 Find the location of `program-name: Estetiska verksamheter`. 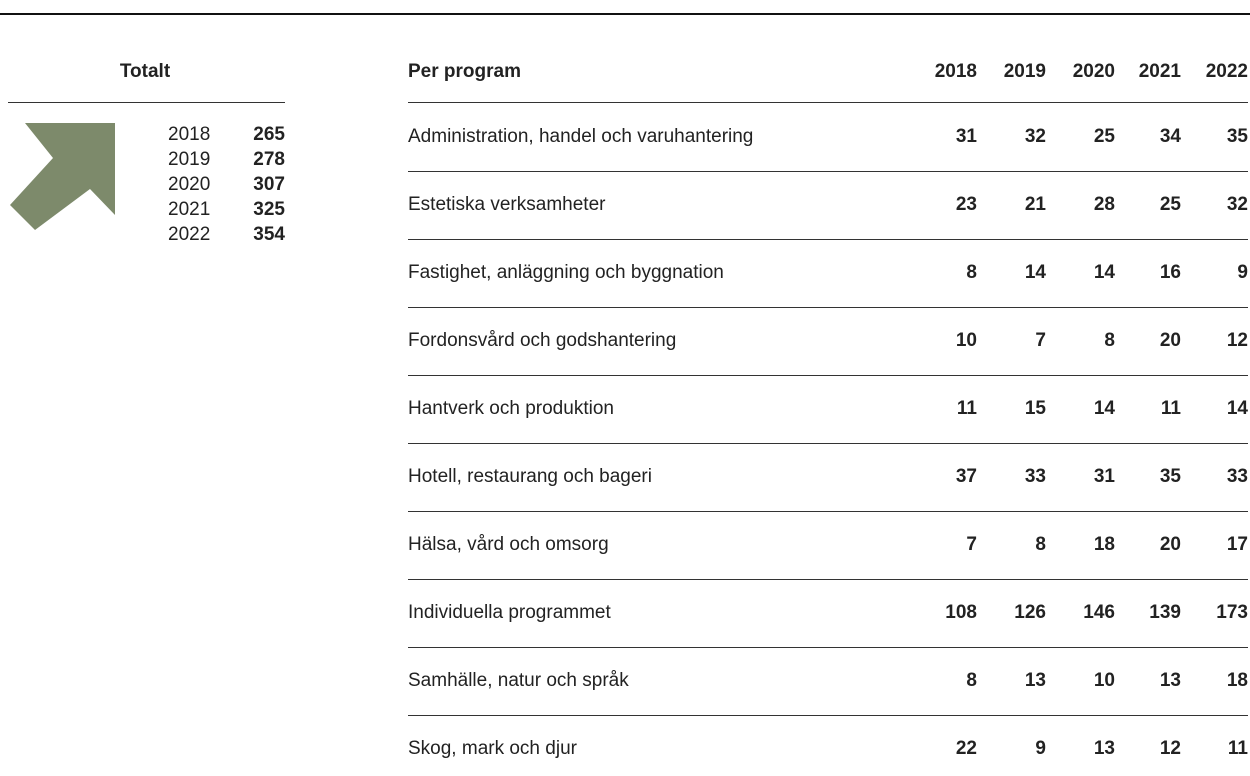

program-name: Estetiska verksamheter is located at coordinates (507, 204).